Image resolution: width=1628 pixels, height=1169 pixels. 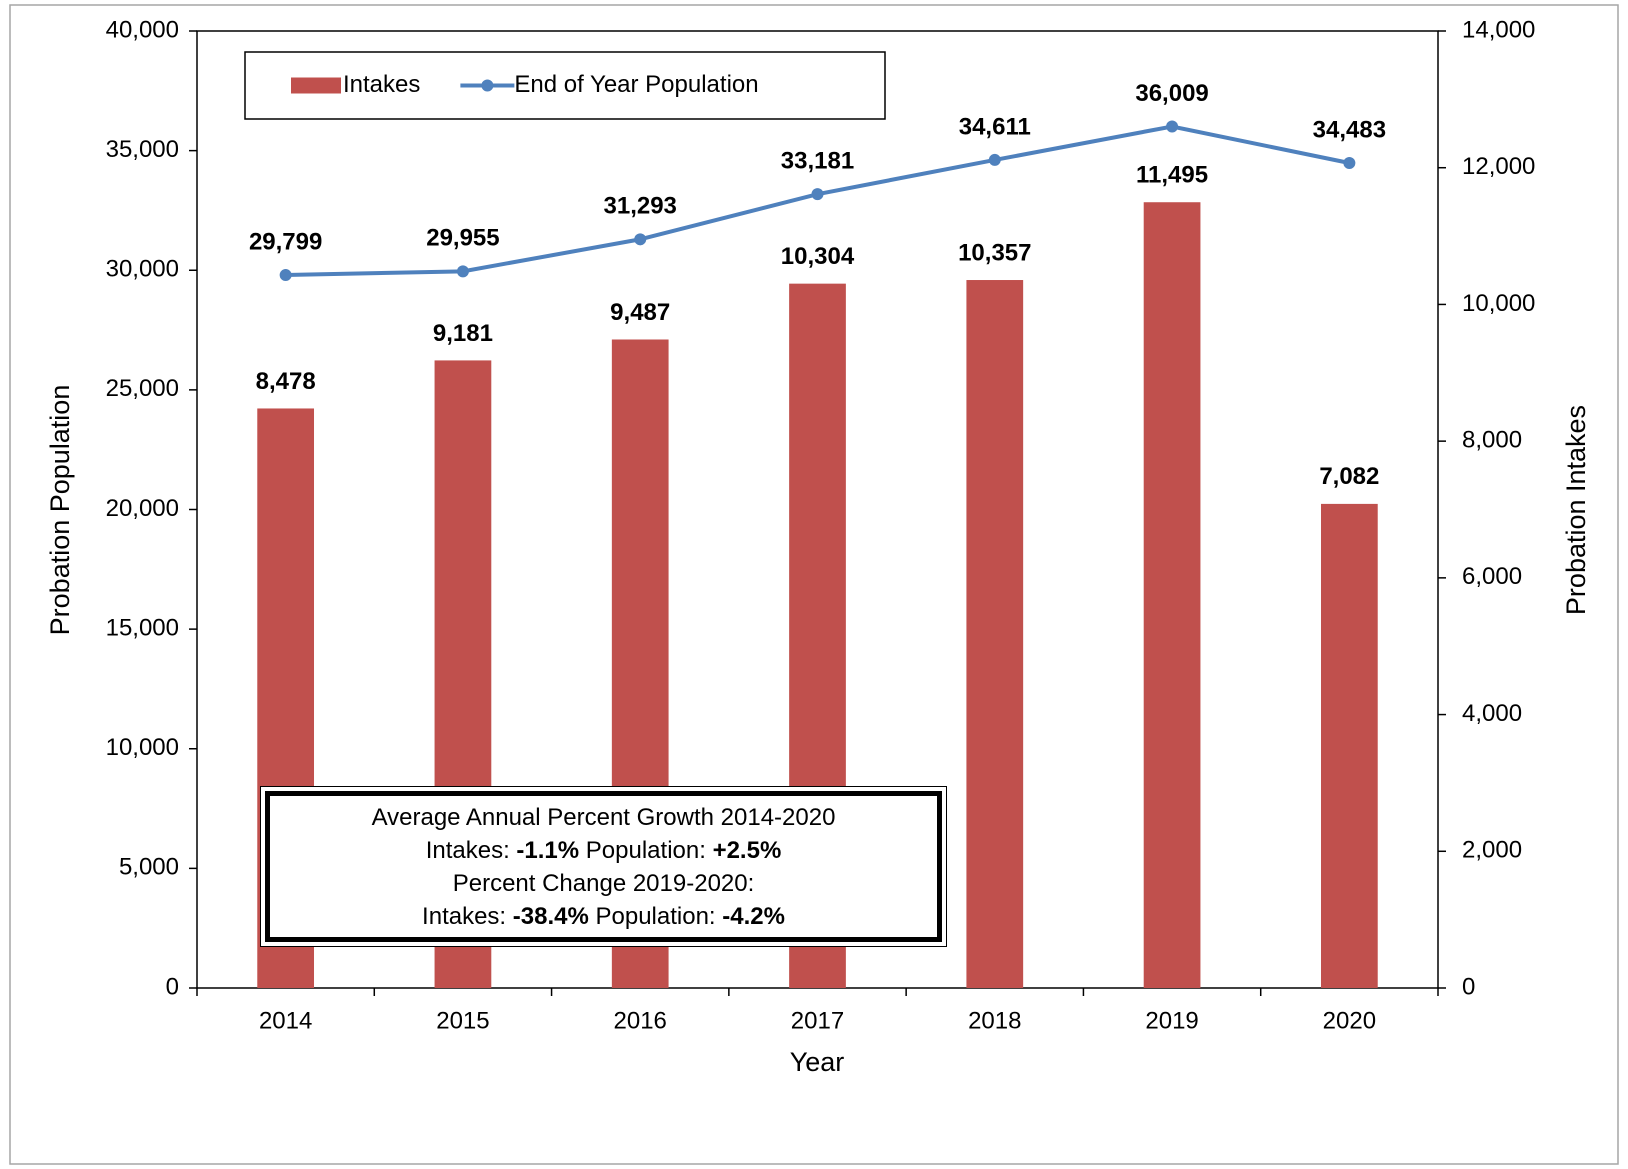 What do you see at coordinates (640, 312) in the screenshot?
I see `data-label: 9,487` at bounding box center [640, 312].